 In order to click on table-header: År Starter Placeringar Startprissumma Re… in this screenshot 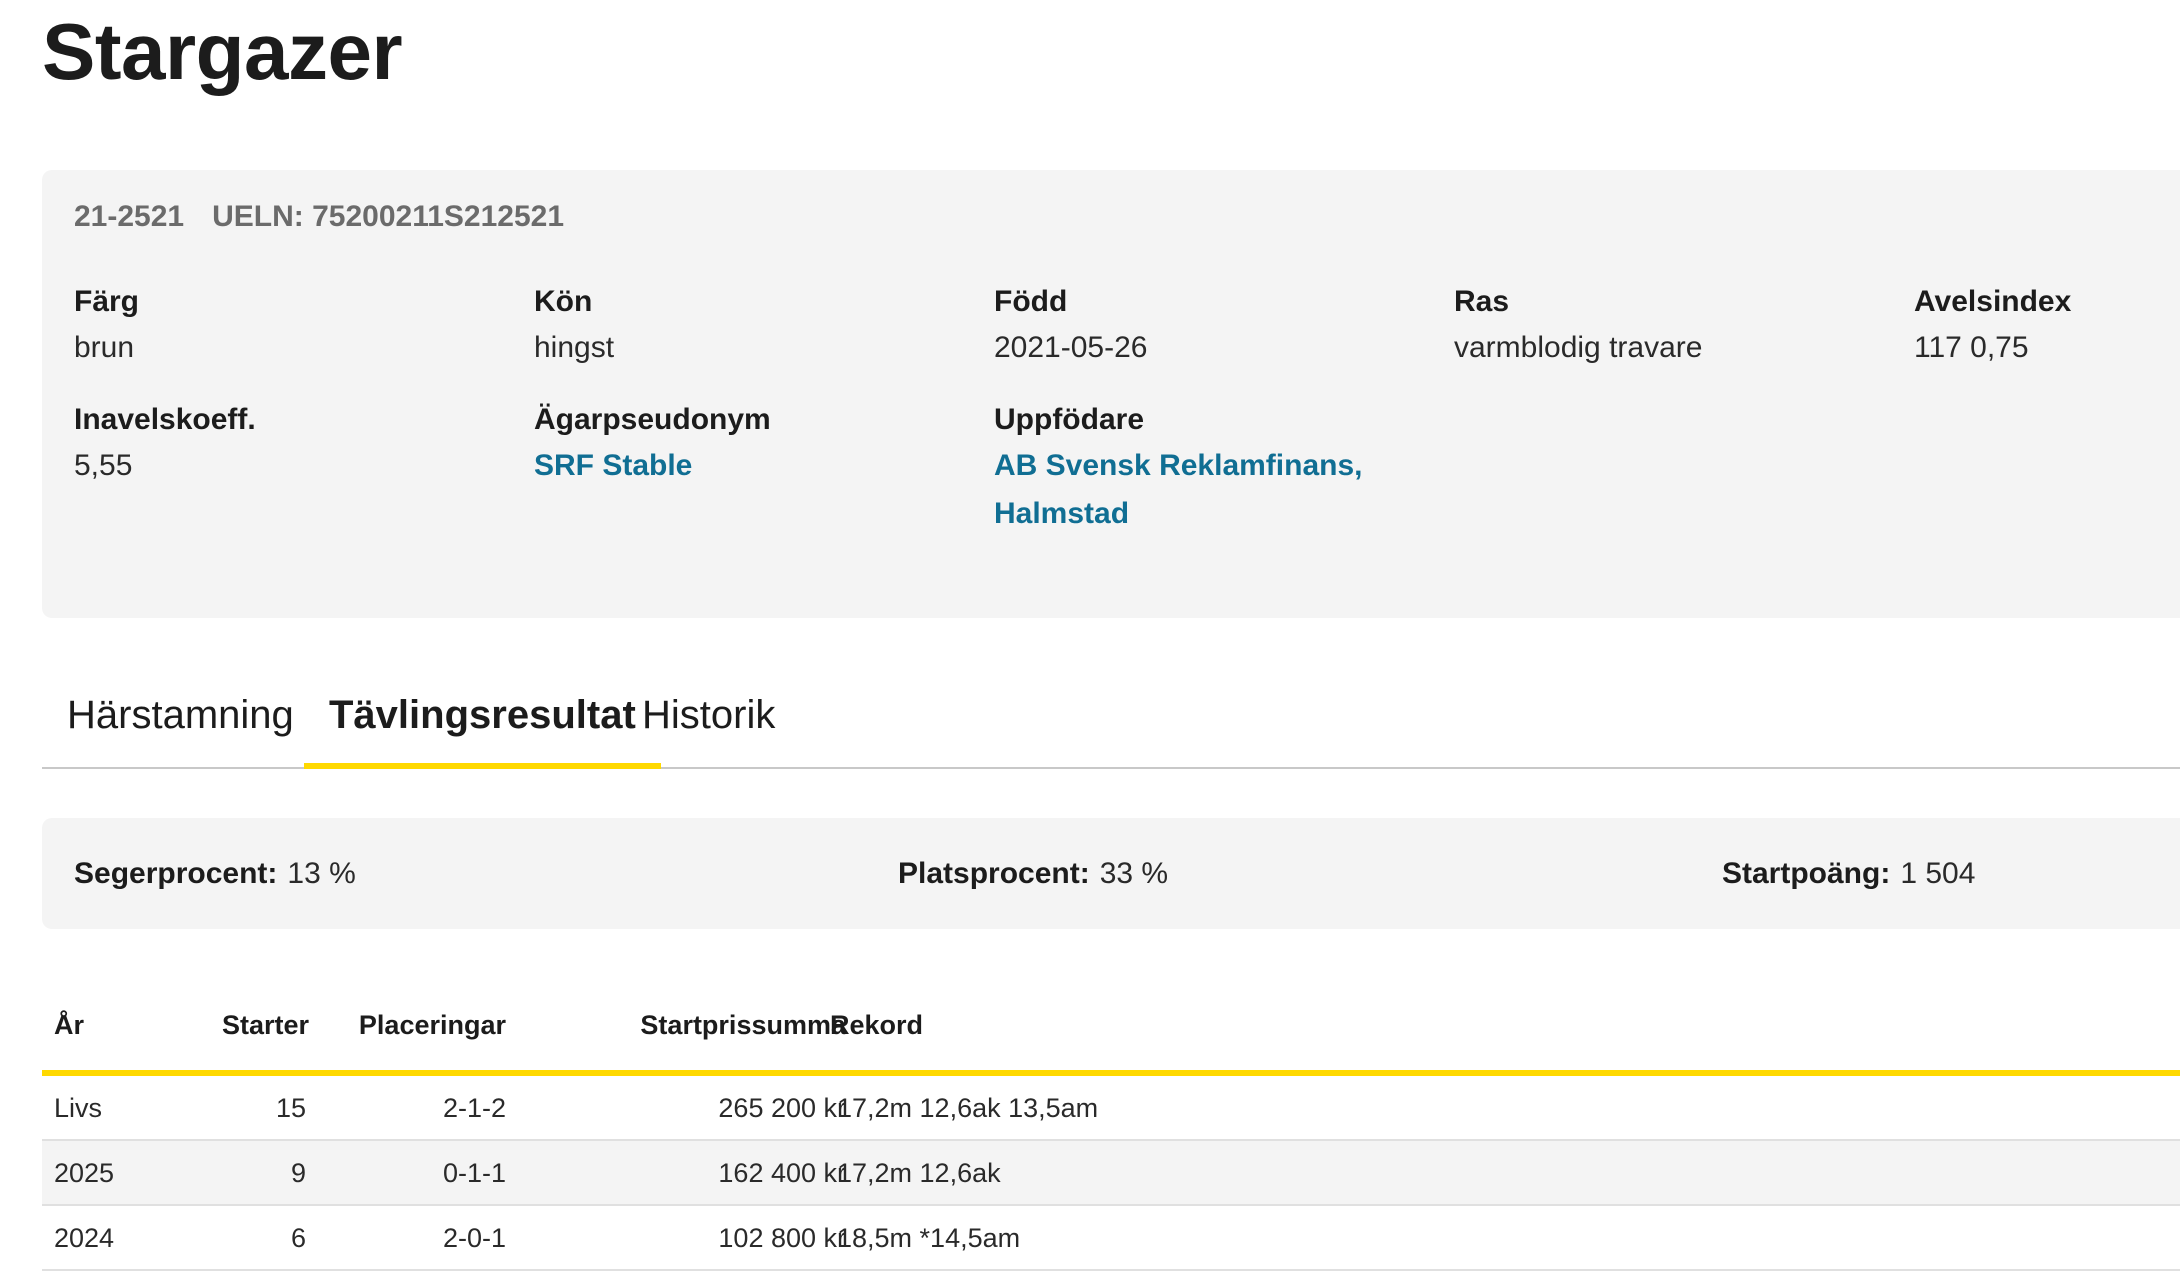, I will do `click(1111, 1030)`.